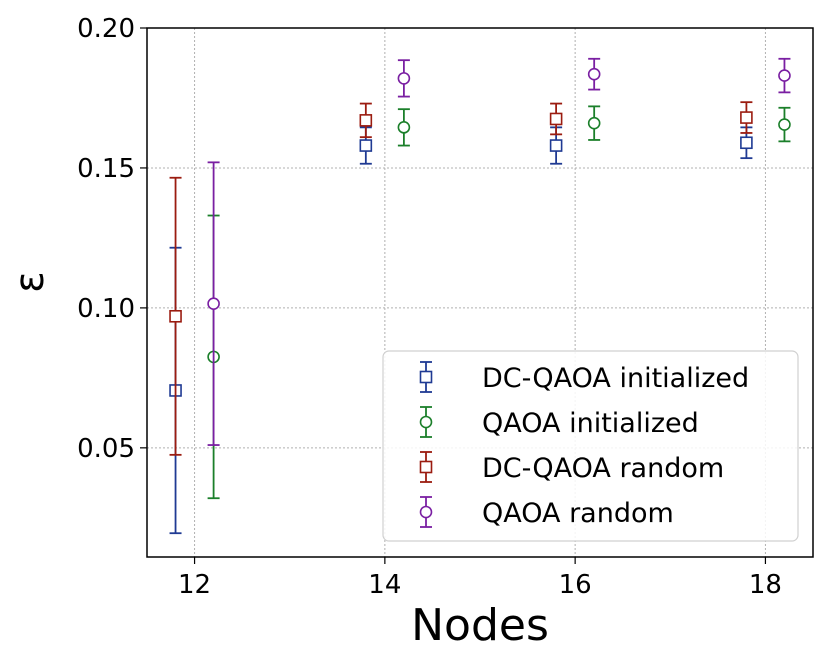 Image resolution: width=830 pixels, height=664 pixels. I want to click on x-tick-label: 18, so click(765, 585).